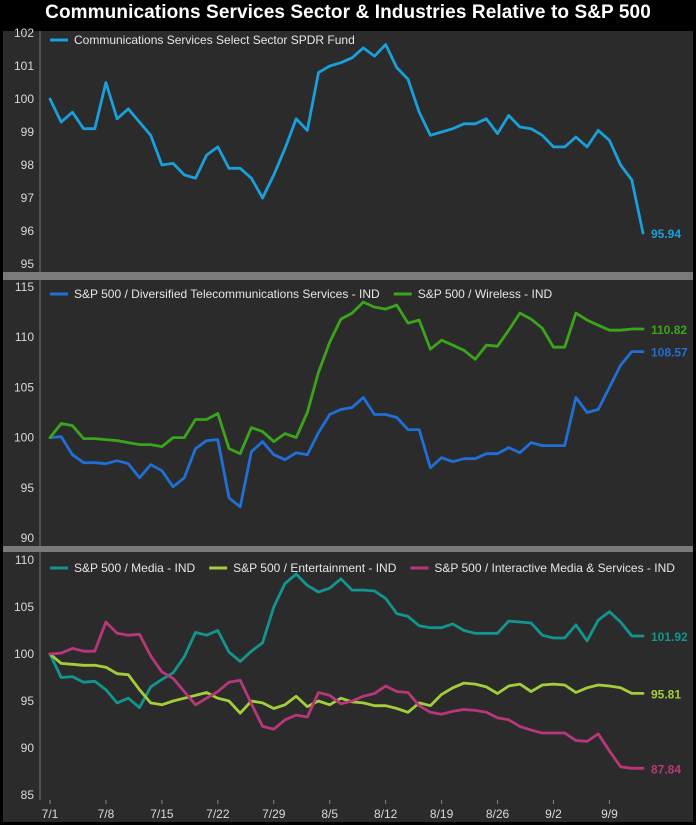 The height and width of the screenshot is (825, 696). What do you see at coordinates (485, 294) in the screenshot?
I see `legend-entry: S&P 500 / Wireless - IND` at bounding box center [485, 294].